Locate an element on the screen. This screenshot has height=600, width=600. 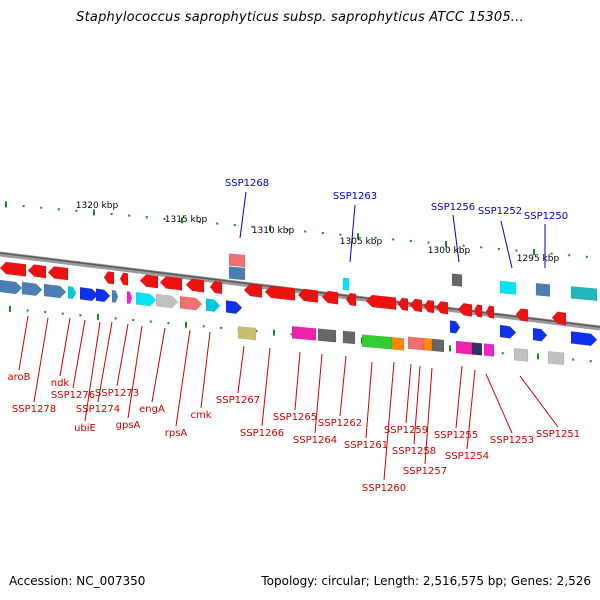
label-SSP1268: SSP1268 is located at coordinates (247, 183).